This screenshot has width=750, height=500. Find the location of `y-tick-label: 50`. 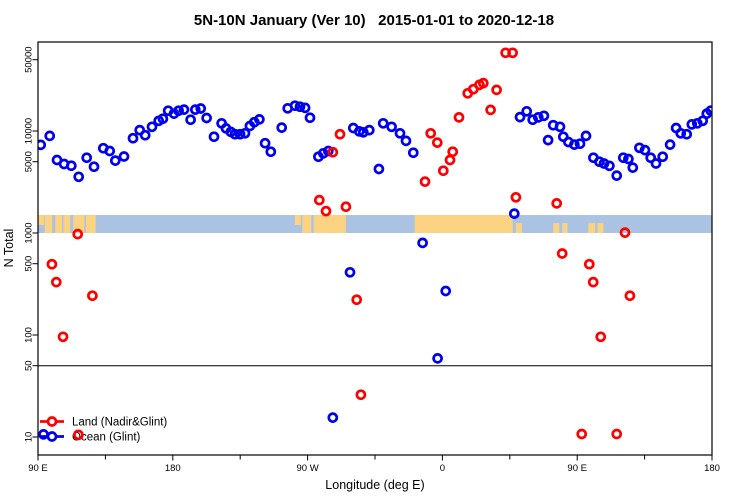

y-tick-label: 50 is located at coordinates (28, 365).